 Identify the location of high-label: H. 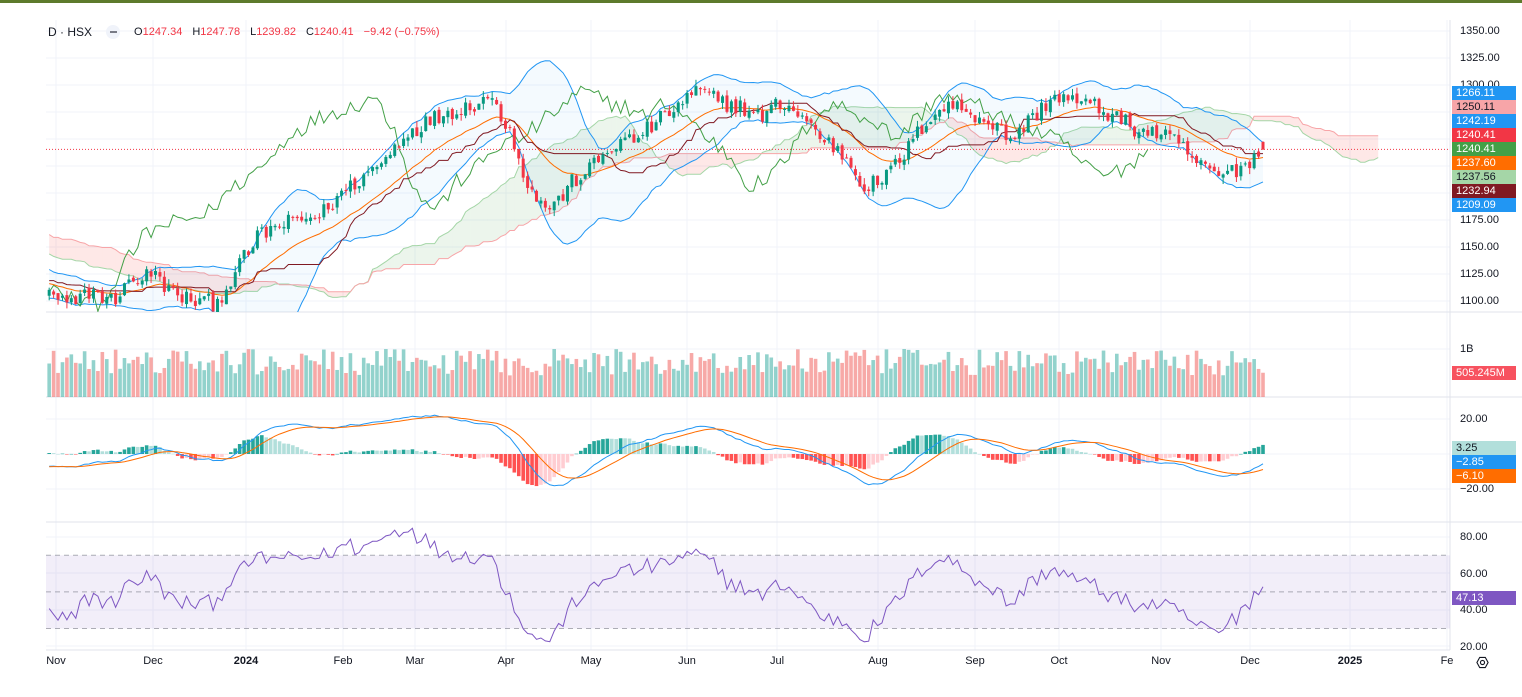
(196, 32).